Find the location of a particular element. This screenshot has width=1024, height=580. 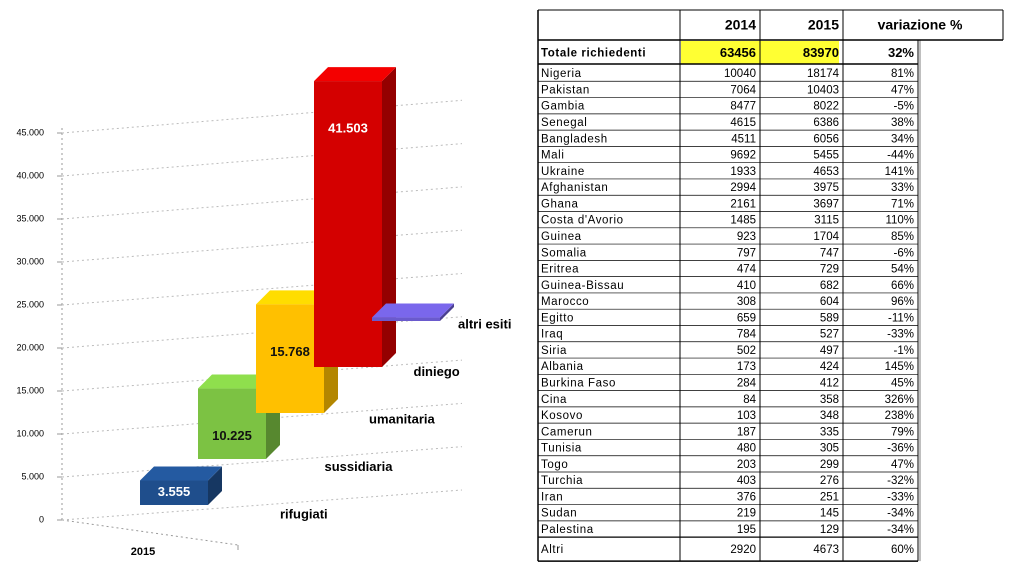

table-cell: 2161 is located at coordinates (743, 204).